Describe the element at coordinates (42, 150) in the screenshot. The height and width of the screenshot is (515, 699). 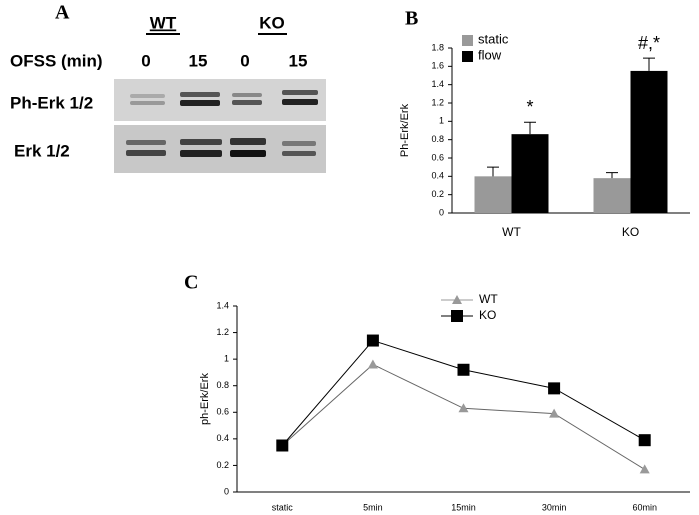
I see `band-label: Erk 1/2` at that location.